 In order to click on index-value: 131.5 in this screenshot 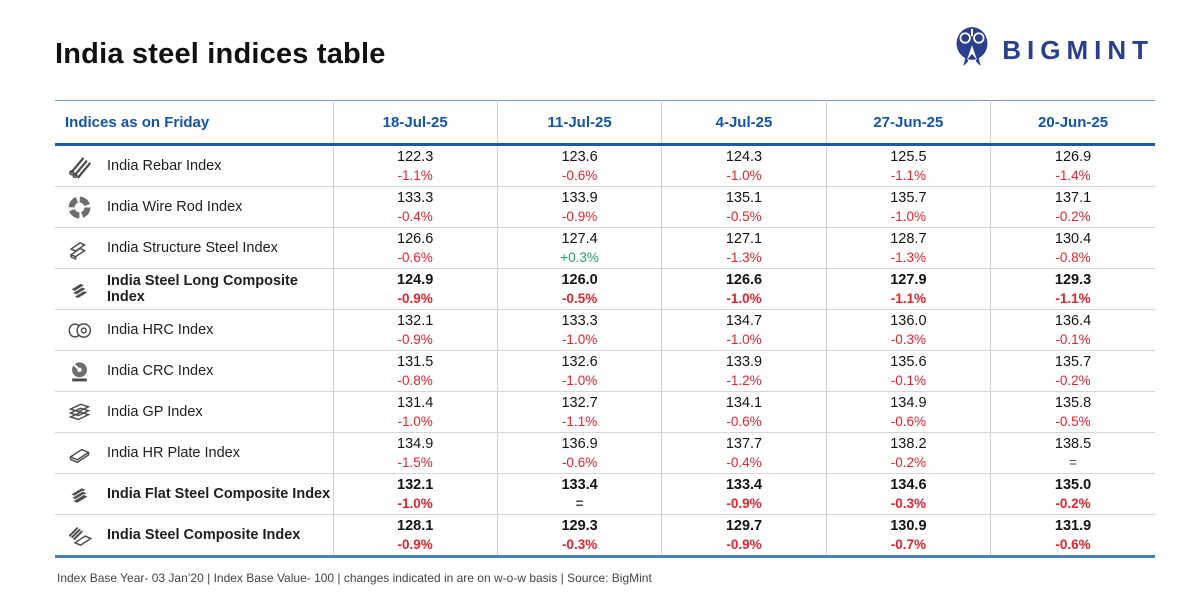, I will do `click(415, 362)`.